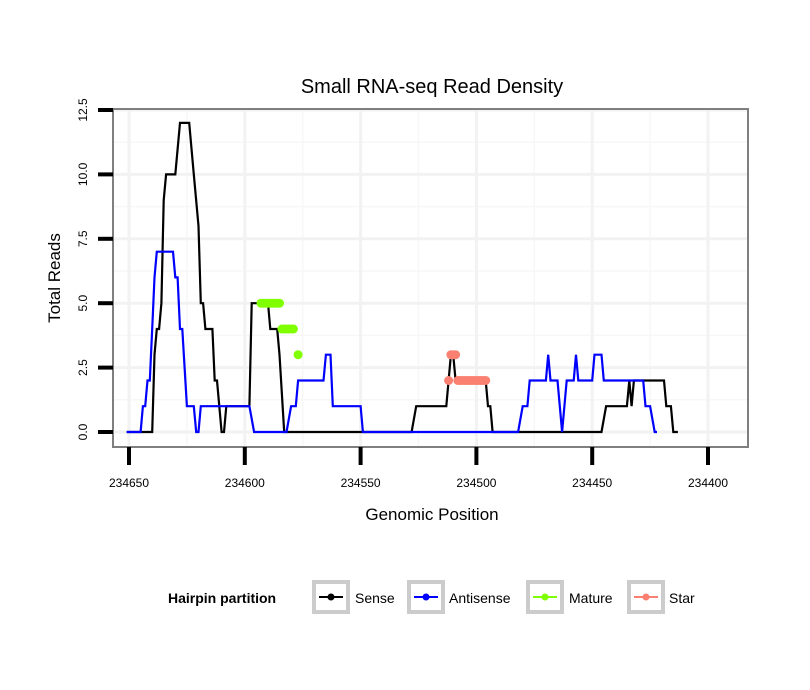  I want to click on y-axis: 0.0 2.5 5.0 7.5 10.0 12.5, so click(94, 269).